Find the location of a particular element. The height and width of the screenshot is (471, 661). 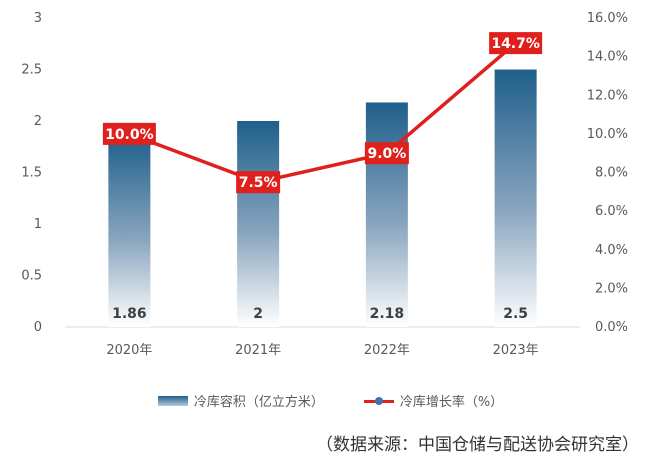

y-left-tick-label: 2.5 is located at coordinates (31, 70).